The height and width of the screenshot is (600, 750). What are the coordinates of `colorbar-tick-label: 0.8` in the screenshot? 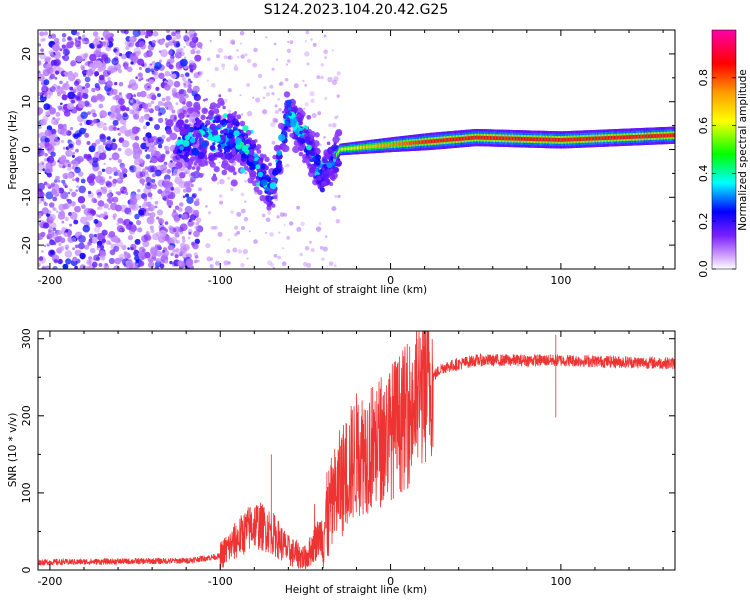 It's located at (703, 78).